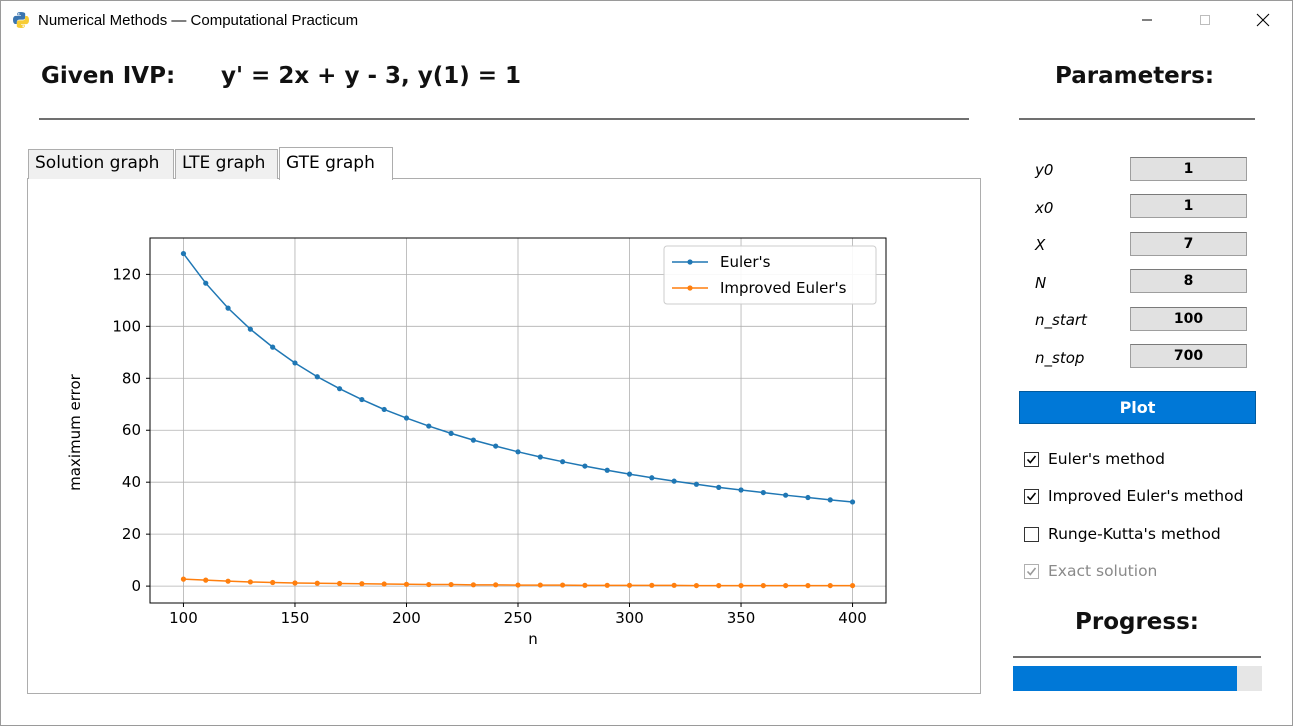 The image size is (1293, 726). What do you see at coordinates (1188, 244) in the screenshot?
I see `x-end-field` at bounding box center [1188, 244].